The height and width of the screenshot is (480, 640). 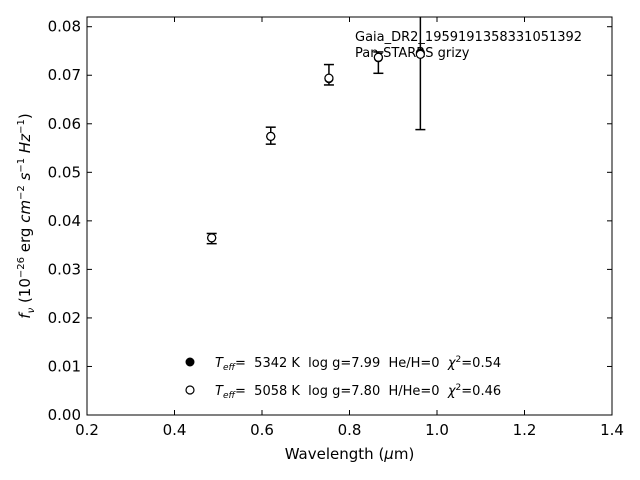 What do you see at coordinates (350, 454) in the screenshot?
I see `x-axis-label: Wavelength (μm)` at bounding box center [350, 454].